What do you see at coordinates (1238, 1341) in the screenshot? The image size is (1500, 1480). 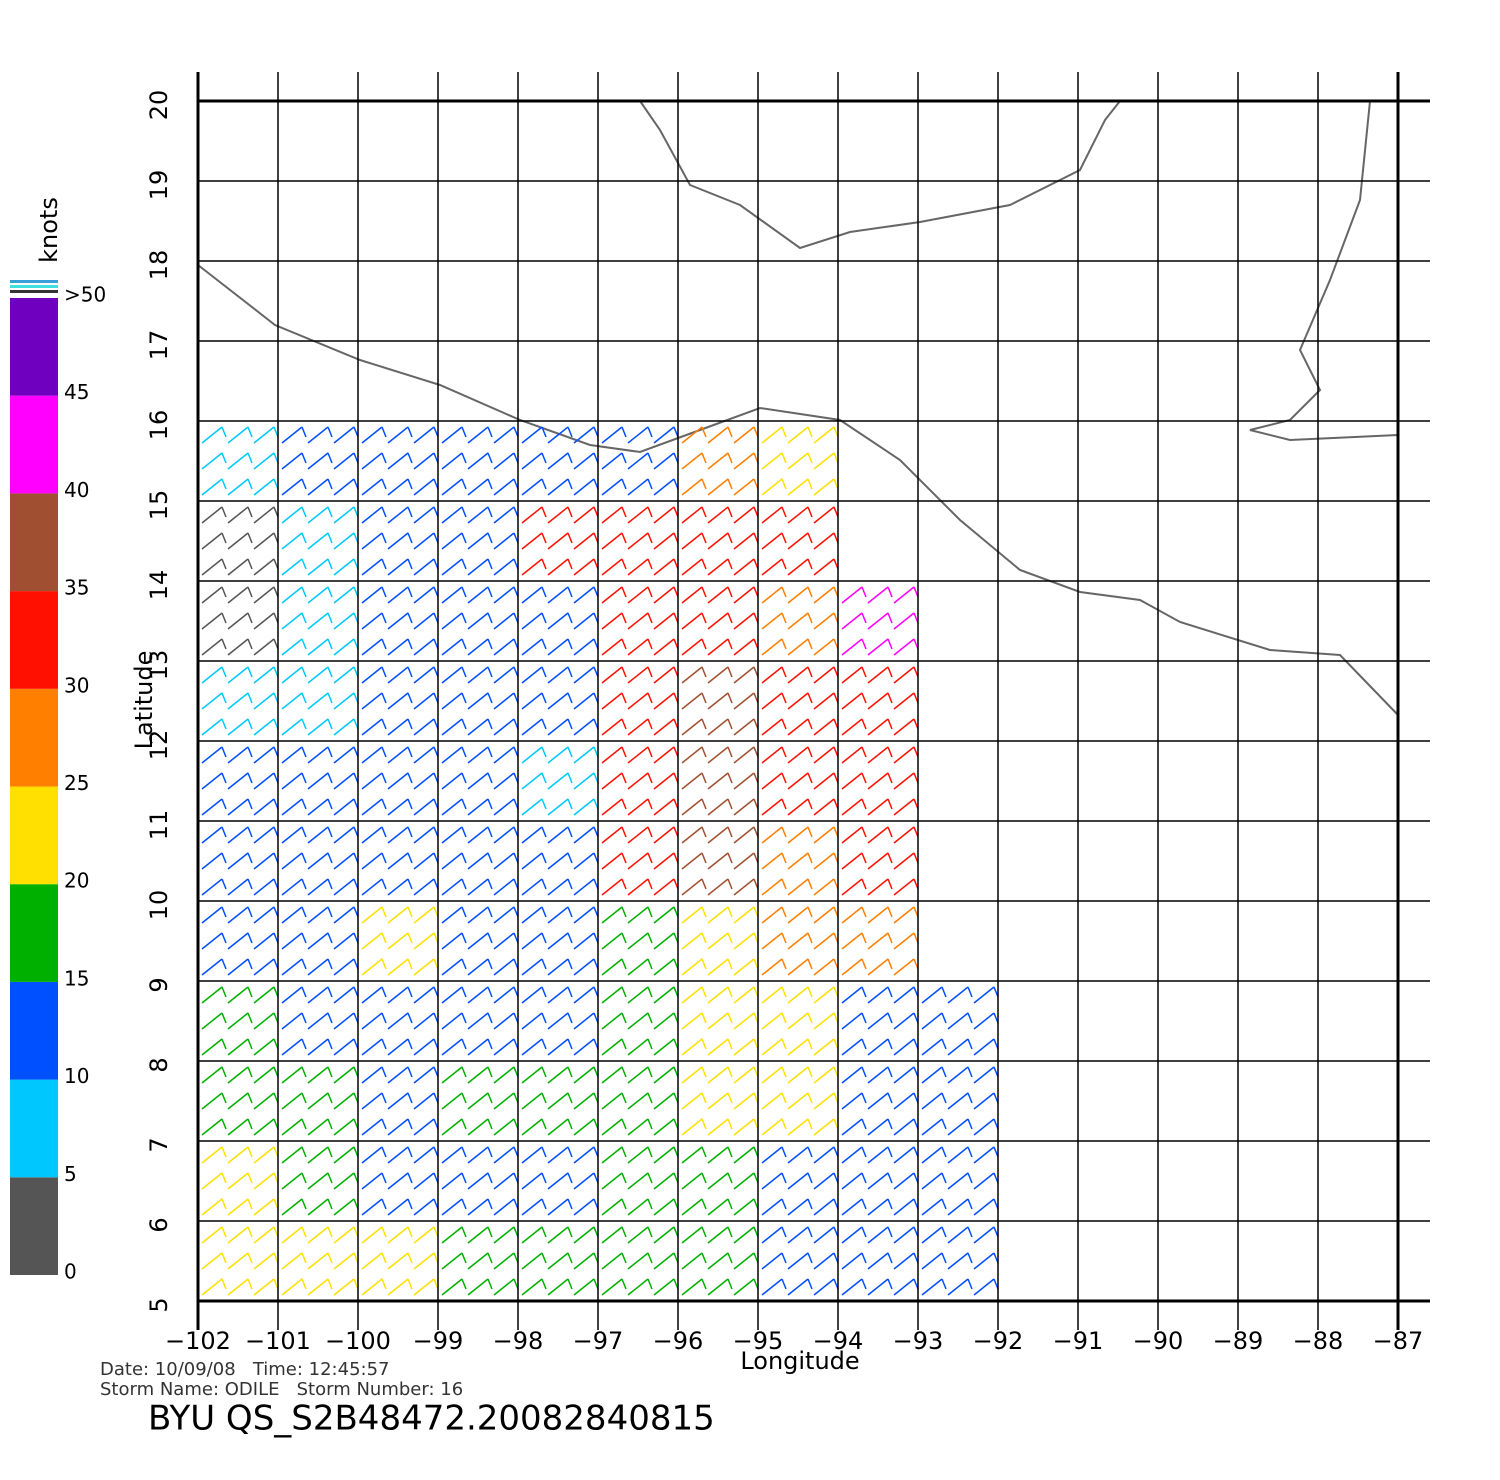 I see `x-tick-label: −89` at bounding box center [1238, 1341].